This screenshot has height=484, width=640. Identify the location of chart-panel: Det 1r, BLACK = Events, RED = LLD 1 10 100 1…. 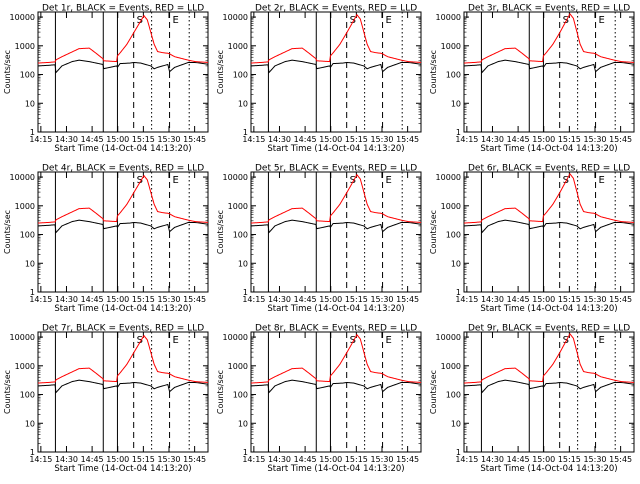
(106, 79).